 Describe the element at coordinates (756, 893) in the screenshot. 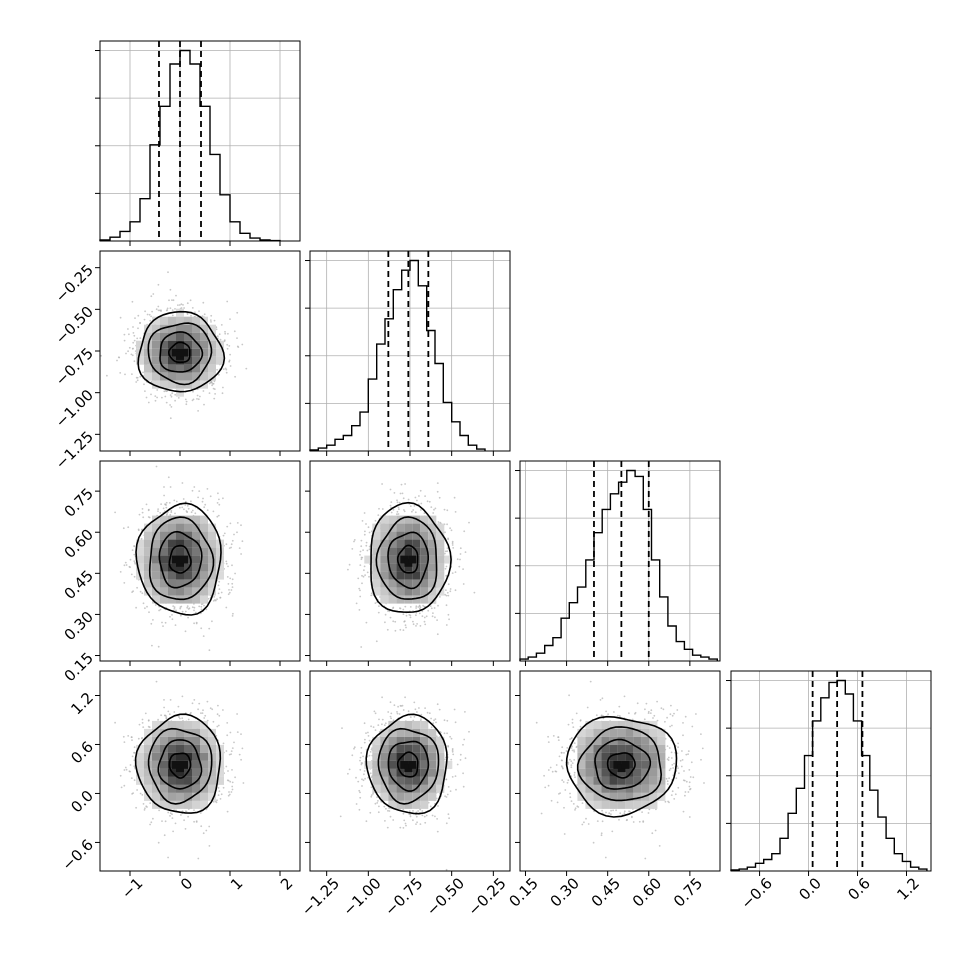

I see `x-tick-label: −0.6` at that location.